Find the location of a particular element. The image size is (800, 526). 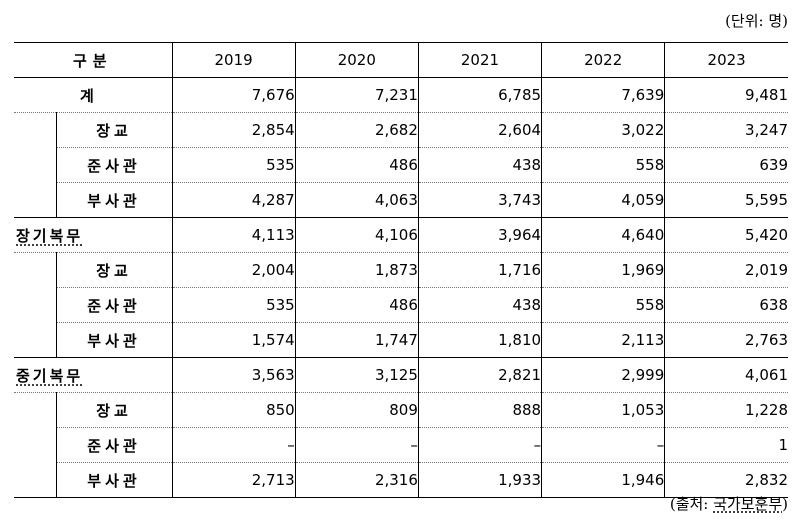

value-cell: 5,420 is located at coordinates (726, 235).